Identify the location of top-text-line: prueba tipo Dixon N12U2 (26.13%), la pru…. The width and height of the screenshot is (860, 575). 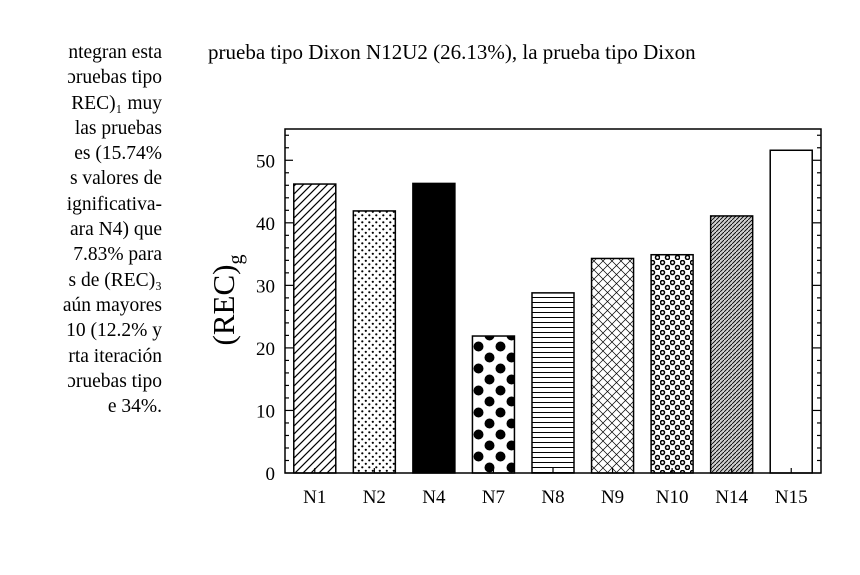
(452, 52).